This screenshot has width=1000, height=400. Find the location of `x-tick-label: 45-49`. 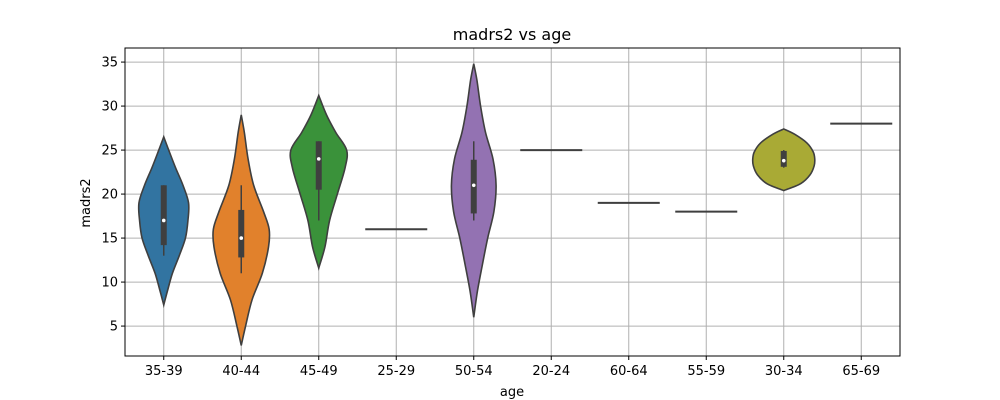

x-tick-label: 45-49 is located at coordinates (319, 371).